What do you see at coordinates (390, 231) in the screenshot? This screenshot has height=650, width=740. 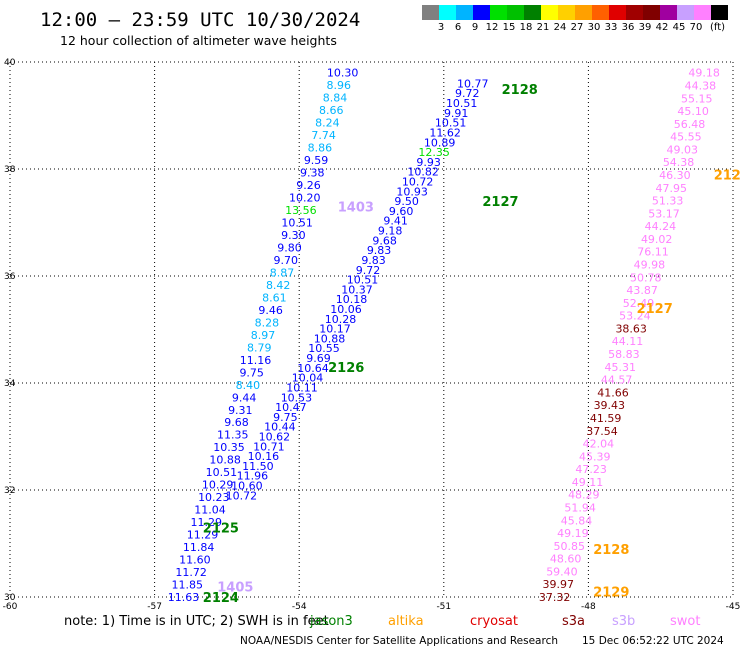 I see `wave-height-point: 9.18` at bounding box center [390, 231].